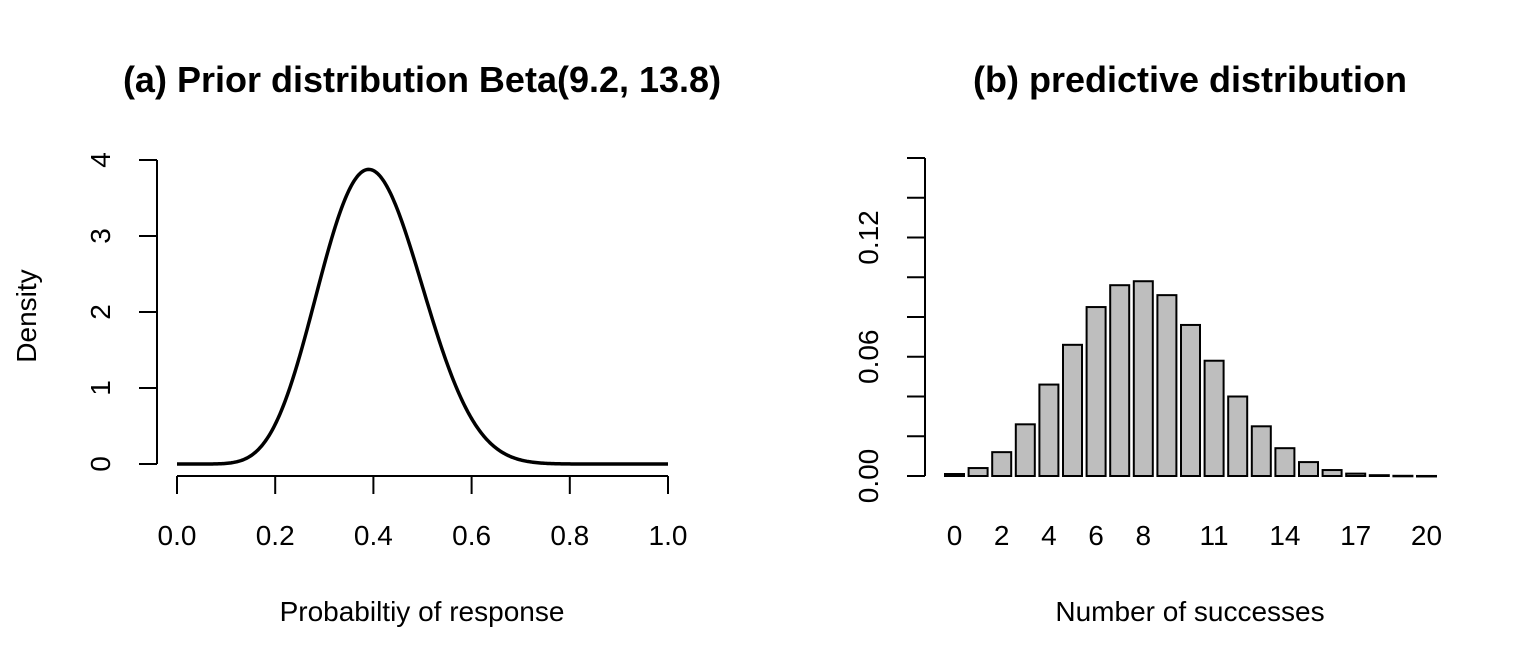 Image resolution: width=1536 pixels, height=672 pixels. I want to click on x-tick-label: 2, so click(1002, 535).